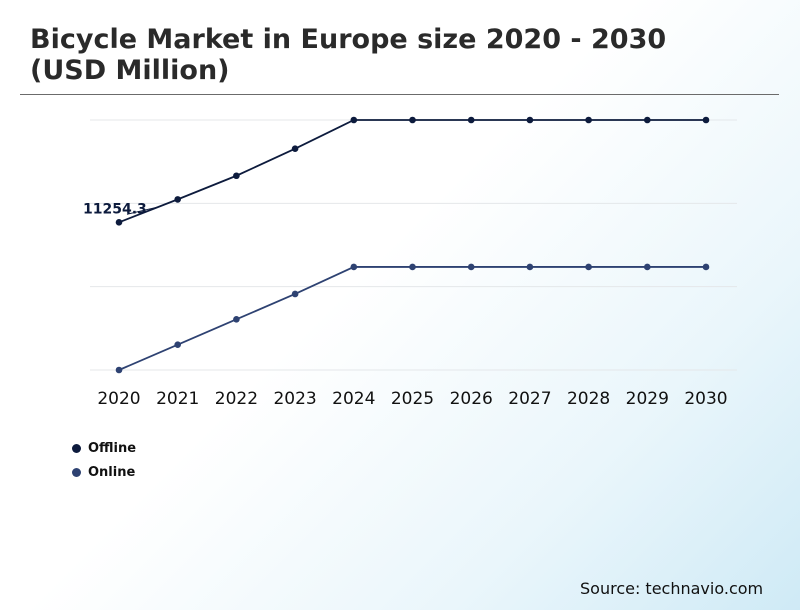  Describe the element at coordinates (705, 399) in the screenshot. I see `x-tick-label: 2030` at that location.